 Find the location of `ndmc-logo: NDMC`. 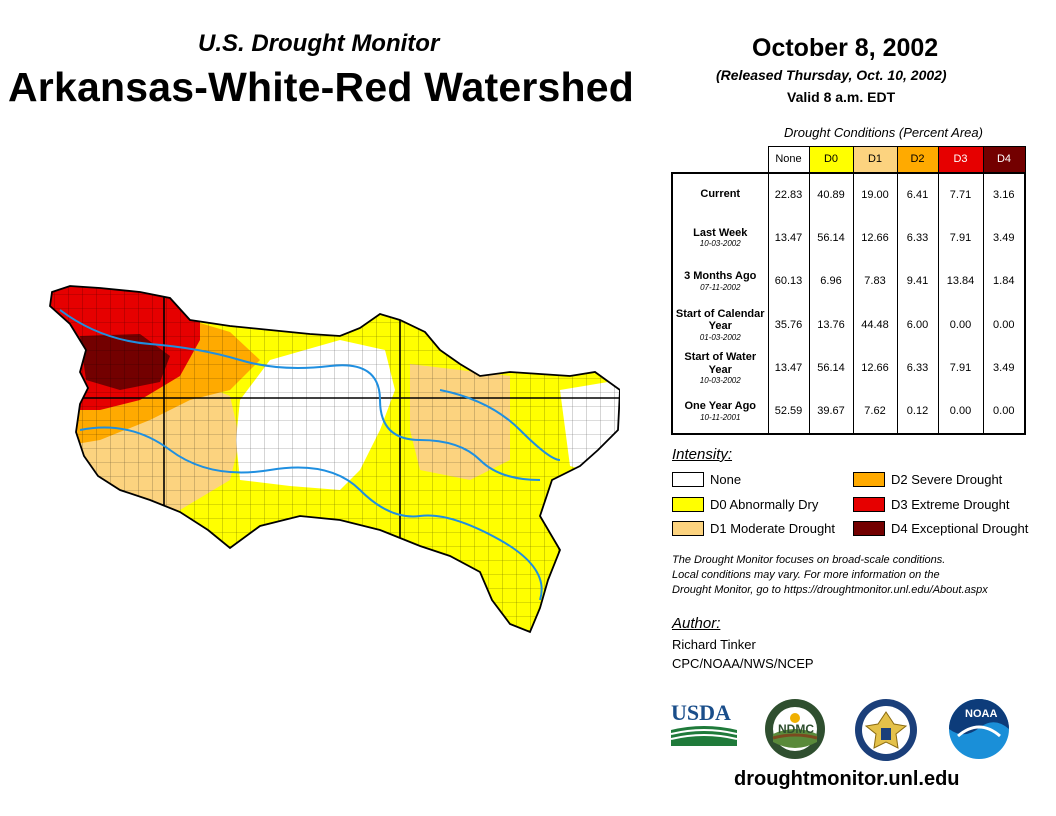

ndmc-logo: NDMC is located at coordinates (795, 729).